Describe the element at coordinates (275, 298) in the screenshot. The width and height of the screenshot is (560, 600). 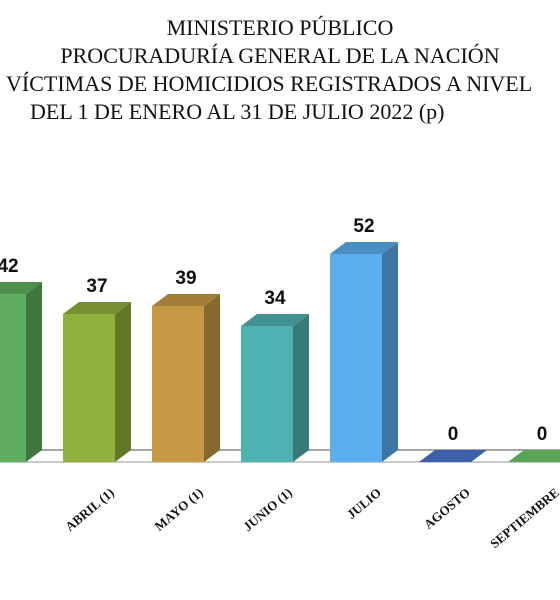
I see `data-label-junio-1: 34` at that location.